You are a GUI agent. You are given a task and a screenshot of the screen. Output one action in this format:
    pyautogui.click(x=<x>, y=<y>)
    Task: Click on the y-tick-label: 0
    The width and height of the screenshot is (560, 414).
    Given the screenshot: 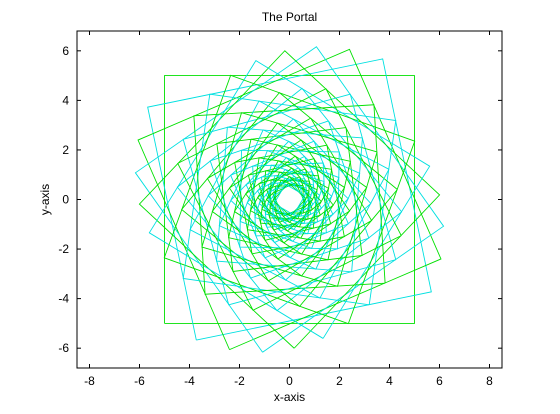 What is the action you would take?
    pyautogui.click(x=65, y=200)
    